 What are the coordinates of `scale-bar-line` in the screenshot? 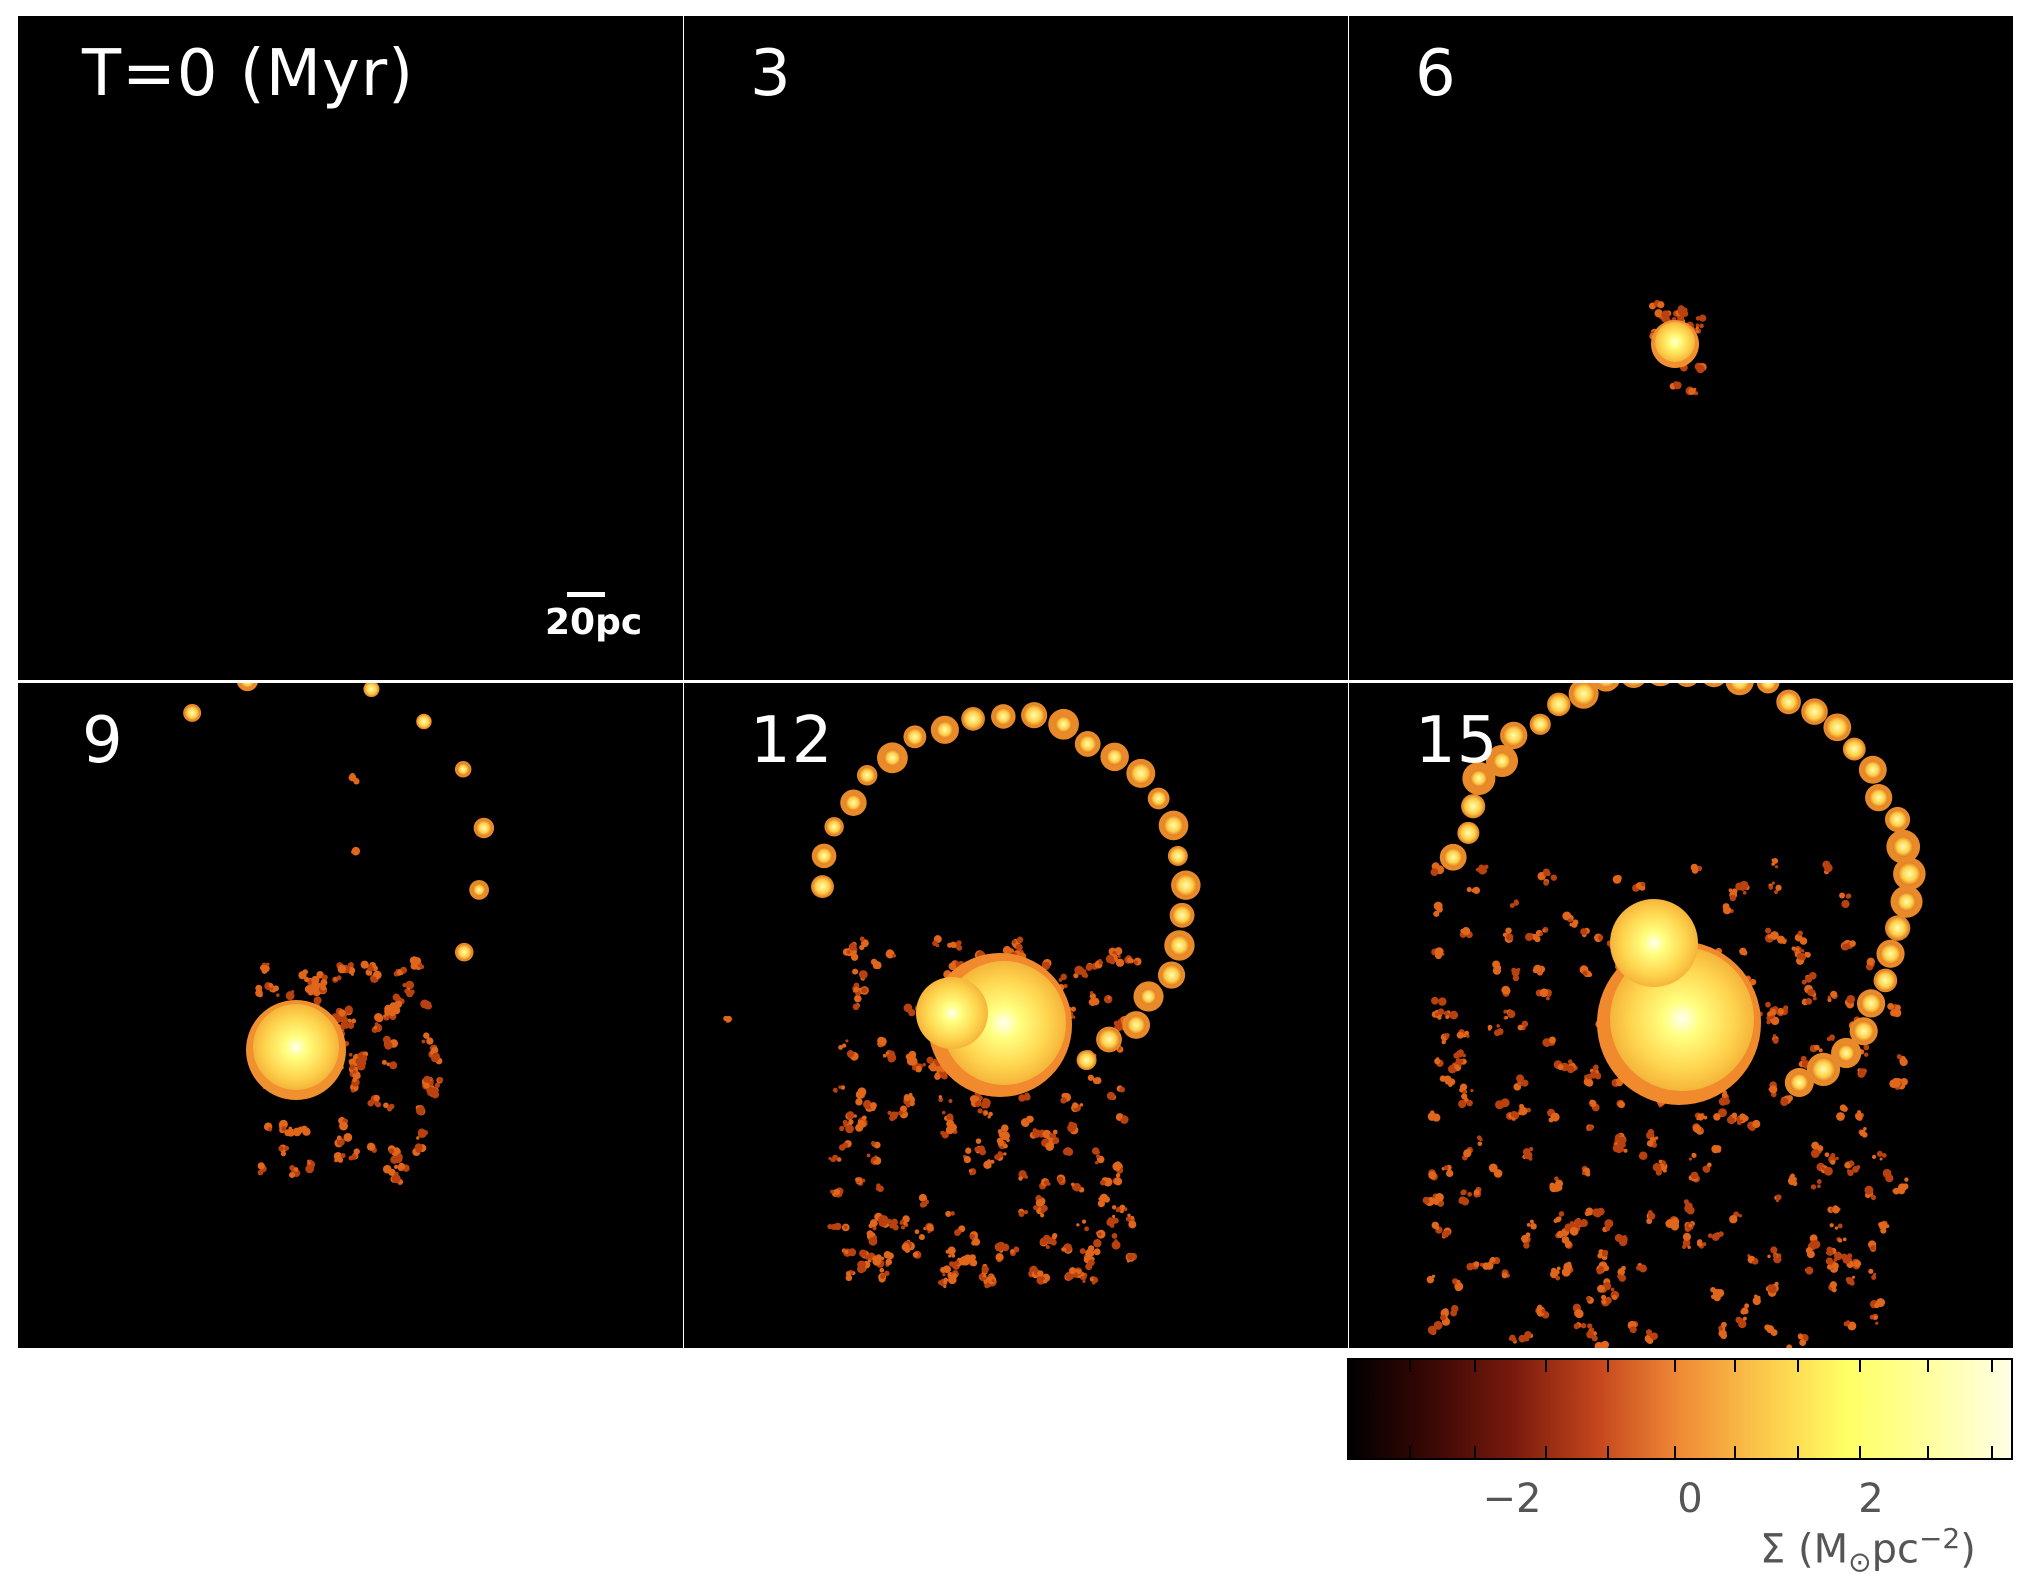 It's located at (586, 594).